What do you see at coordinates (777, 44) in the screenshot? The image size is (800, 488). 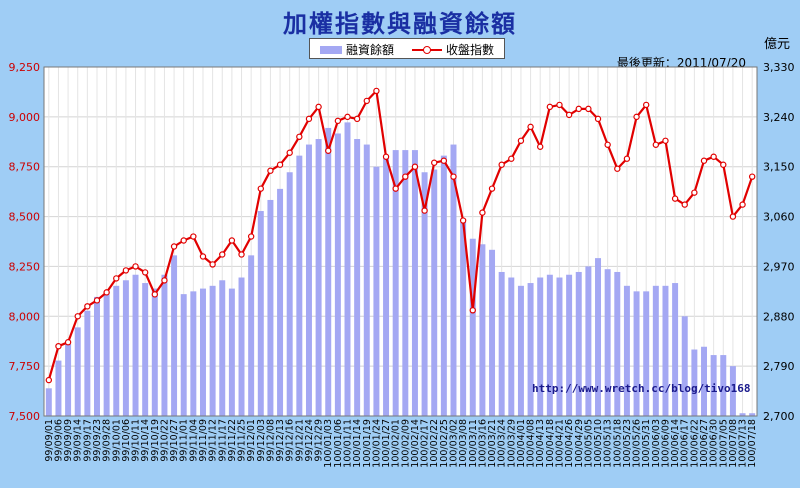 I see `right-axis-unit: 億元` at bounding box center [777, 44].